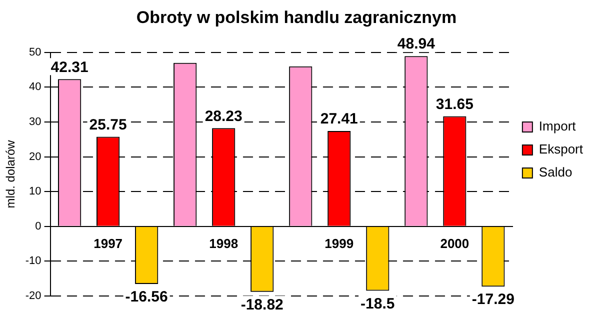  Describe the element at coordinates (455, 104) in the screenshot. I see `data-label: 31.65` at that location.